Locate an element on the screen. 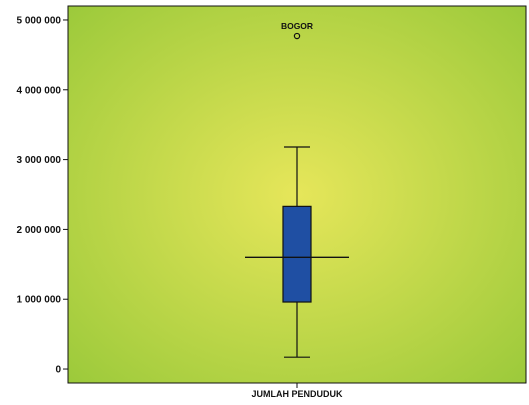 This screenshot has height=405, width=529. iqr-box is located at coordinates (297, 254).